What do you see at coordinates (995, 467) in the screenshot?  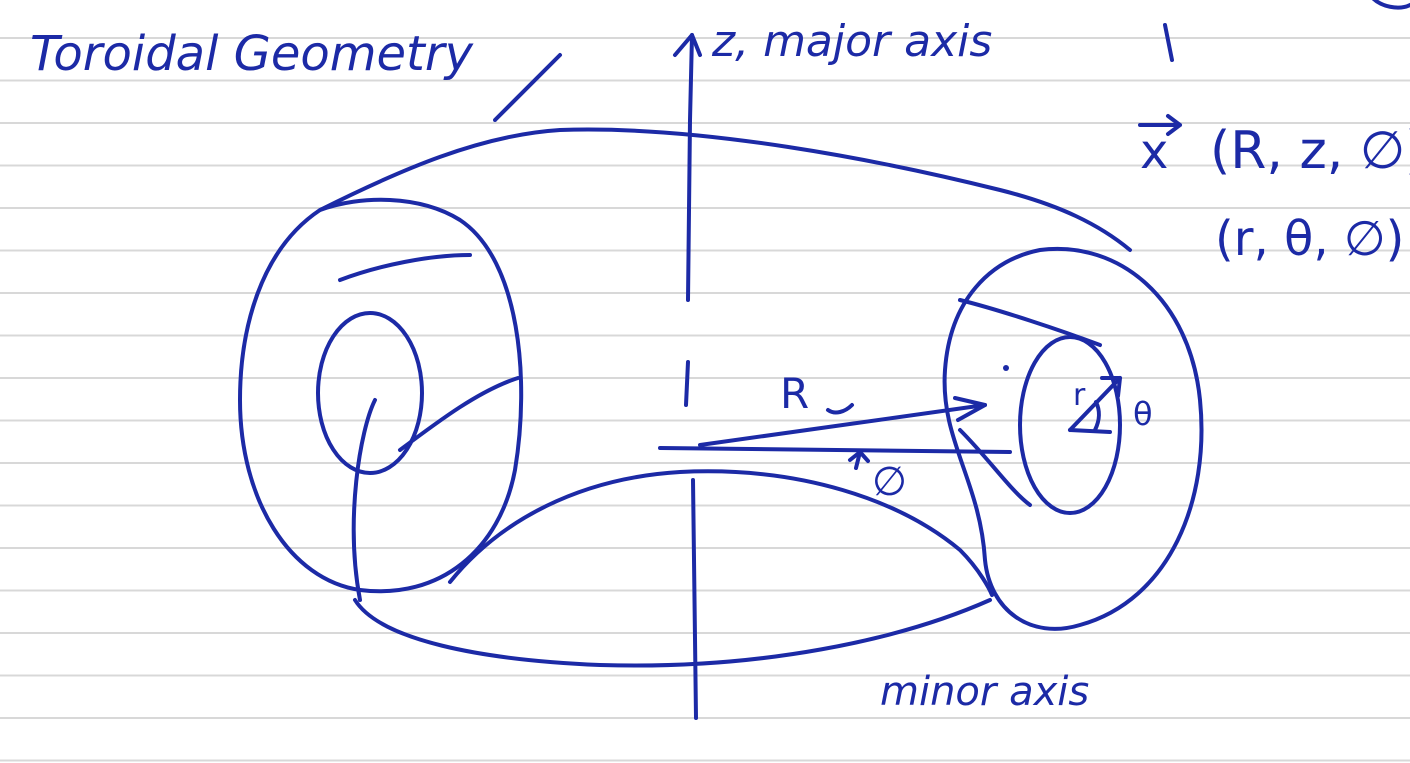 I see `right-section-bottom-line` at bounding box center [995, 467].